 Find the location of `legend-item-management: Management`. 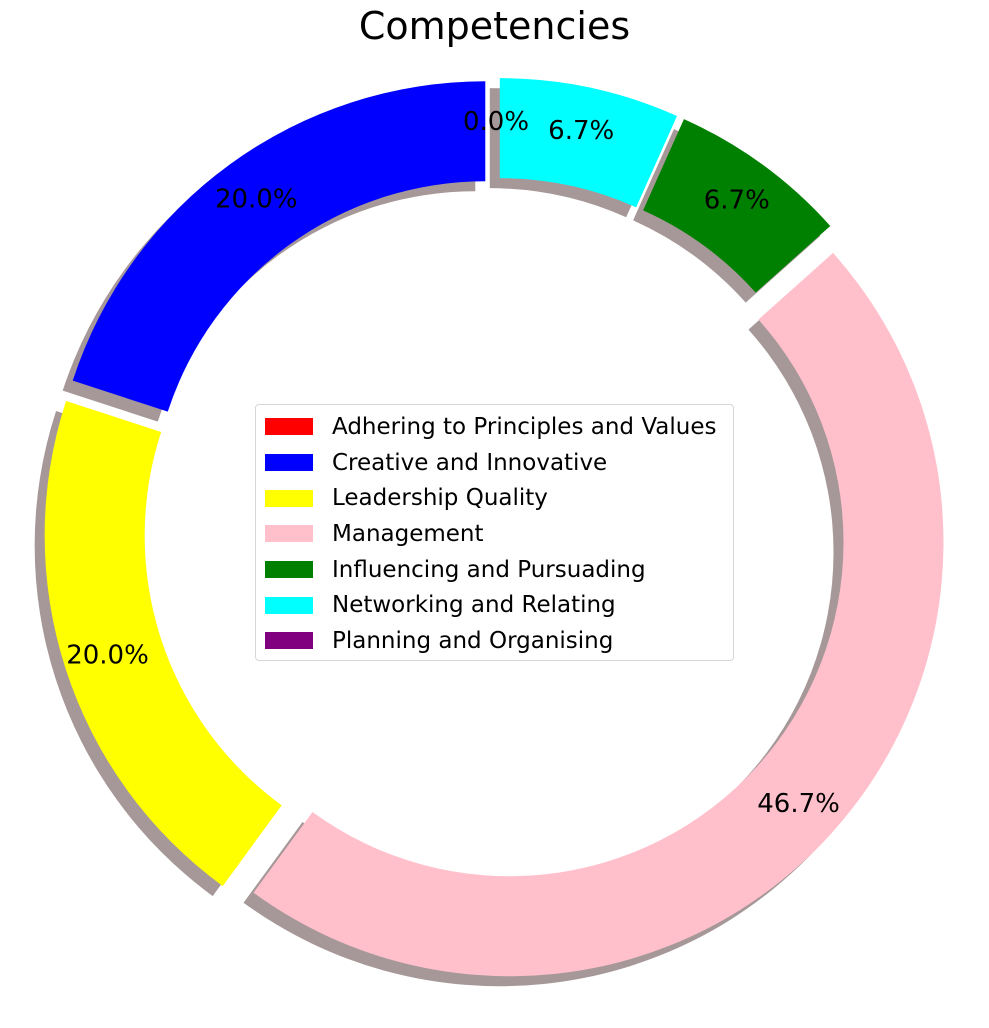

legend-item-management: Management is located at coordinates (499, 534).